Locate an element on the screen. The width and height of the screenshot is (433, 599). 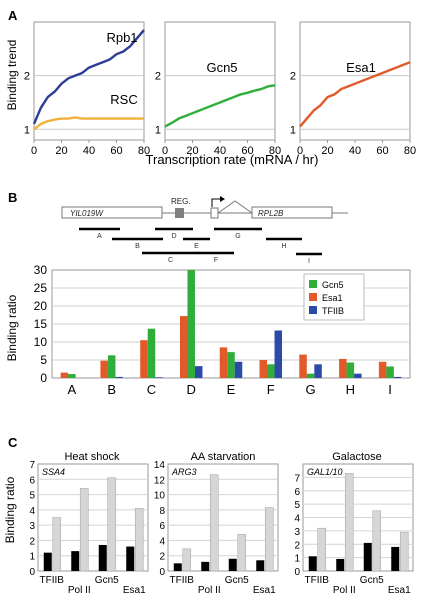
reg-element is located at coordinates (179, 213).